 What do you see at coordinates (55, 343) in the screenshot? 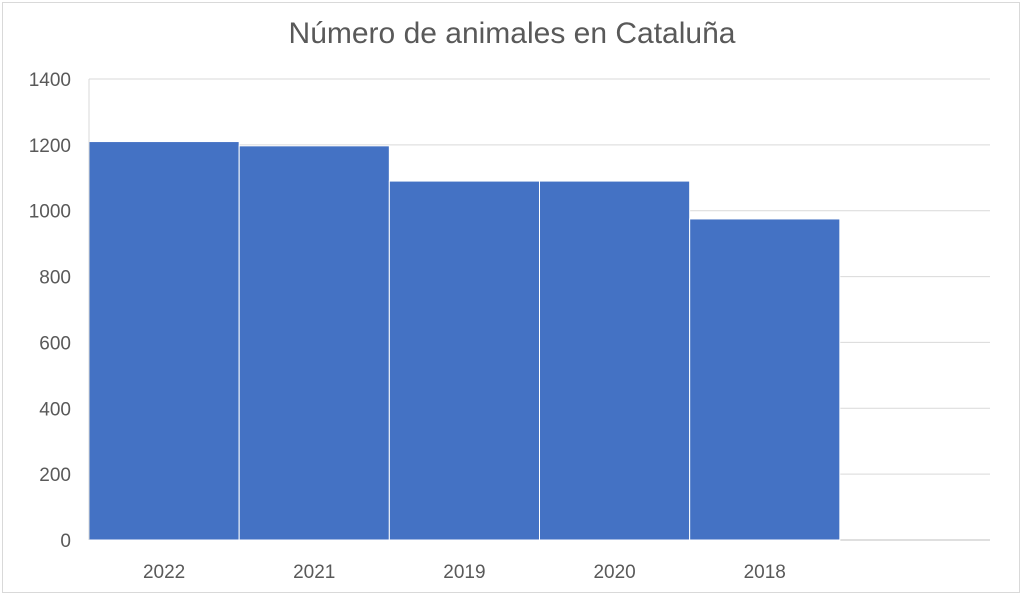
I see `y-tick-label: 600` at bounding box center [55, 343].